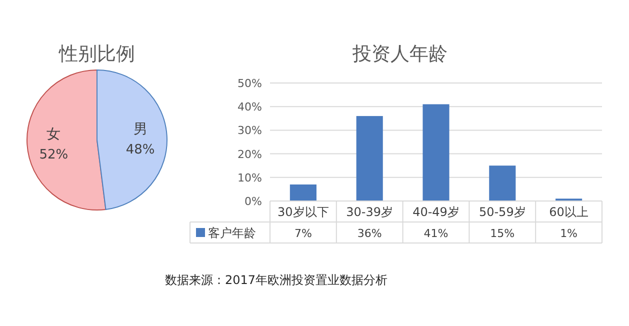 The width and height of the screenshot is (629, 326). Describe the element at coordinates (502, 212) in the screenshot. I see `x-tick-label: 50-59岁` at that location.